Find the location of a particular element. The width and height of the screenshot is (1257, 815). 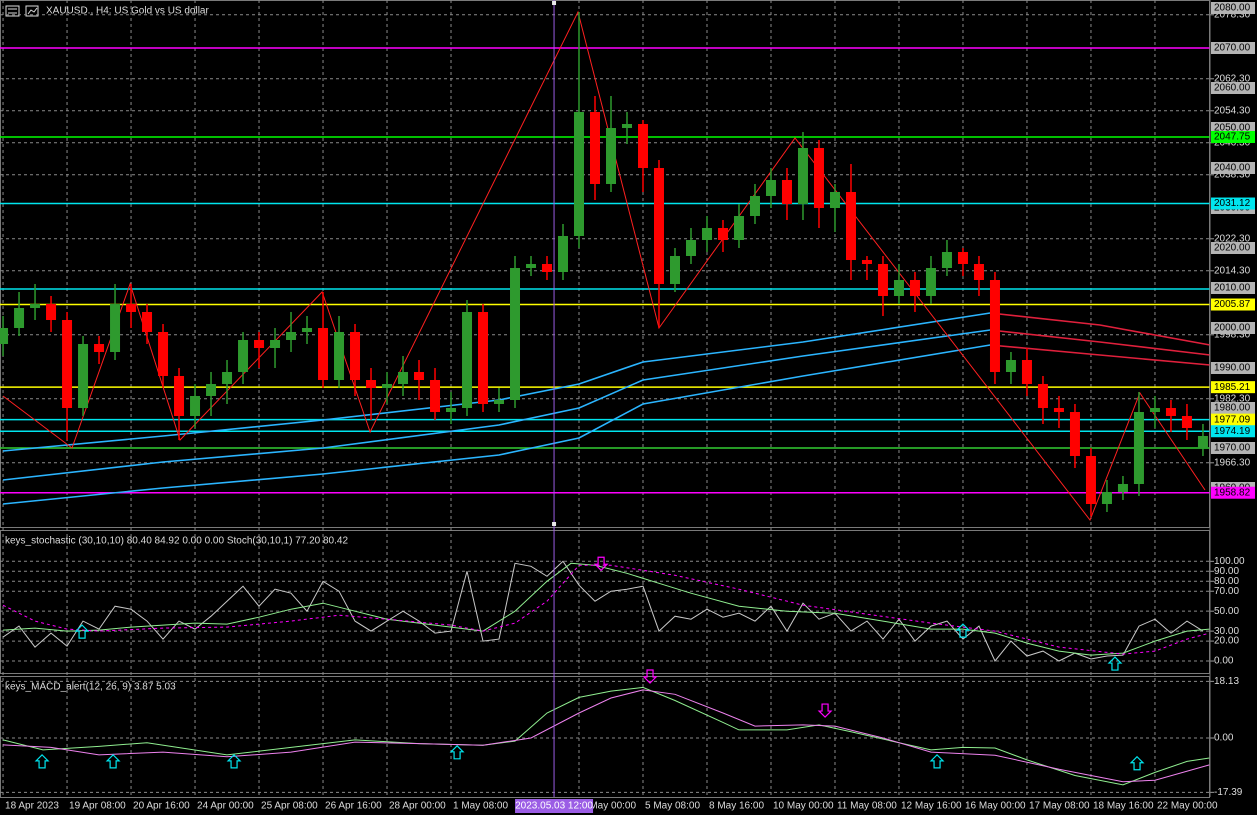

x-tick-label: 12 May 16:00 is located at coordinates (931, 806).